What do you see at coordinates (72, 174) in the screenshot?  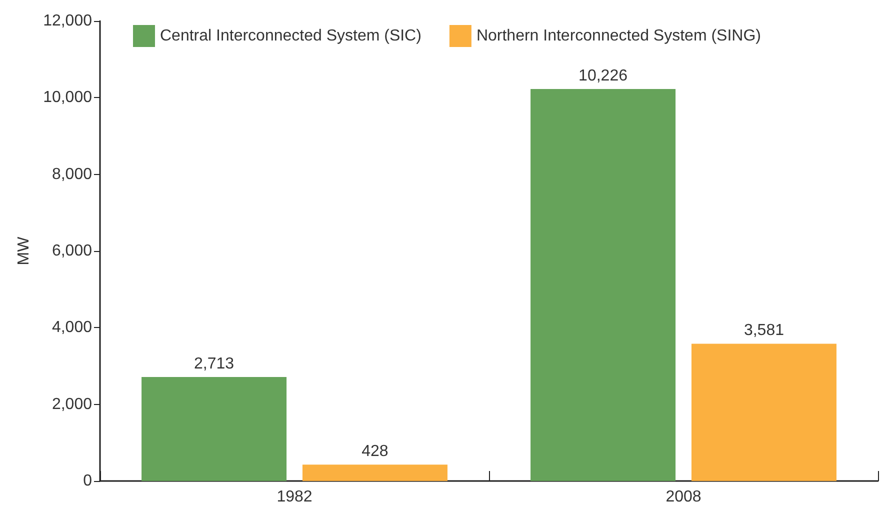 I see `y-tick-label: 8,000` at bounding box center [72, 174].